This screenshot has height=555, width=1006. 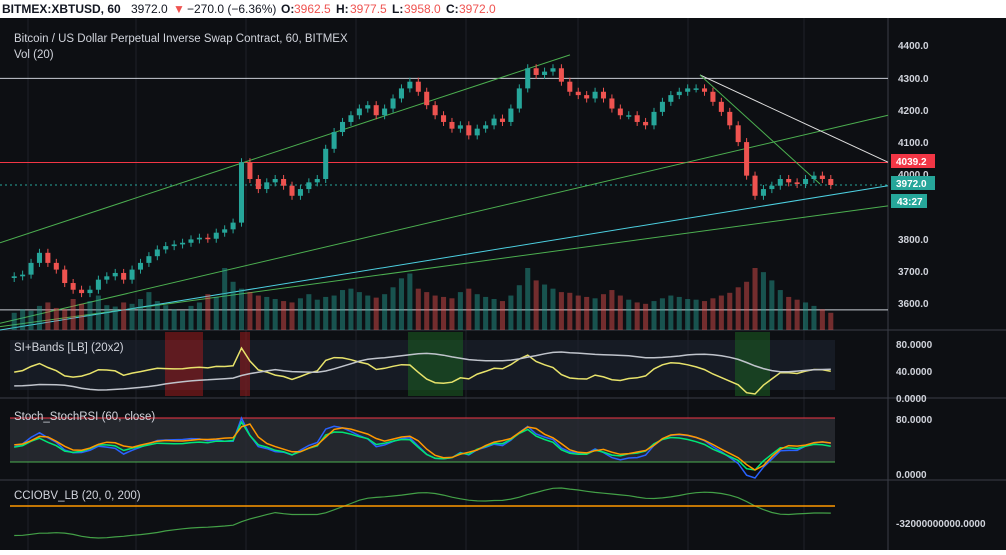 What do you see at coordinates (422, 513) in the screenshot?
I see `cciobv-line` at bounding box center [422, 513].